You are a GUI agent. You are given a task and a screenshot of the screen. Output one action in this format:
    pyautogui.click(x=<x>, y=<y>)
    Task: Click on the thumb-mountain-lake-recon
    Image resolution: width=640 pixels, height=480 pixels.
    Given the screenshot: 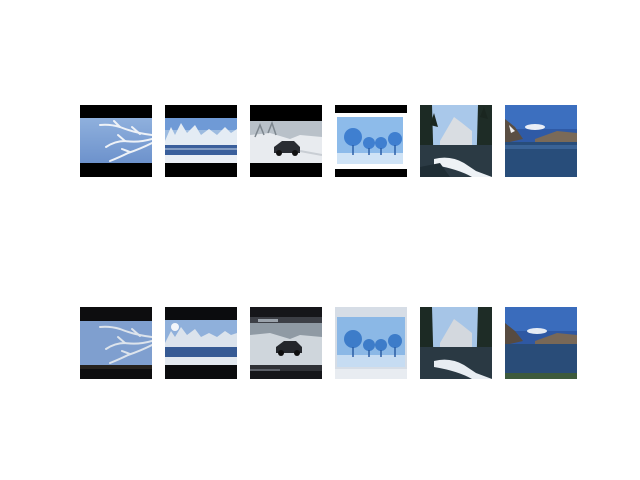 What is the action you would take?
    pyautogui.click(x=541, y=343)
    